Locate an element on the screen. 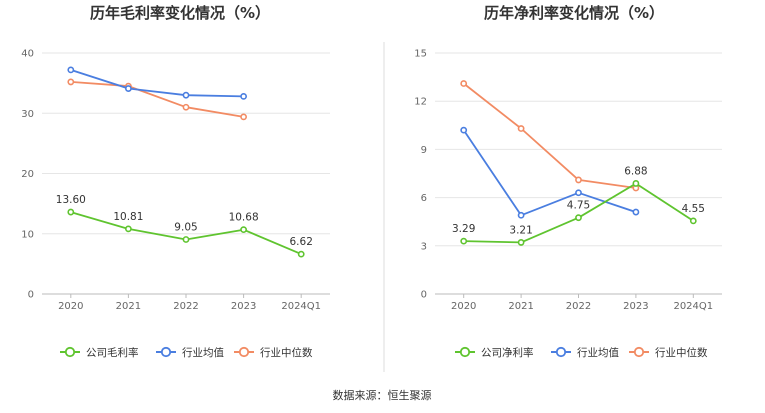  legend-label: 公司毛利率 is located at coordinates (112, 352).